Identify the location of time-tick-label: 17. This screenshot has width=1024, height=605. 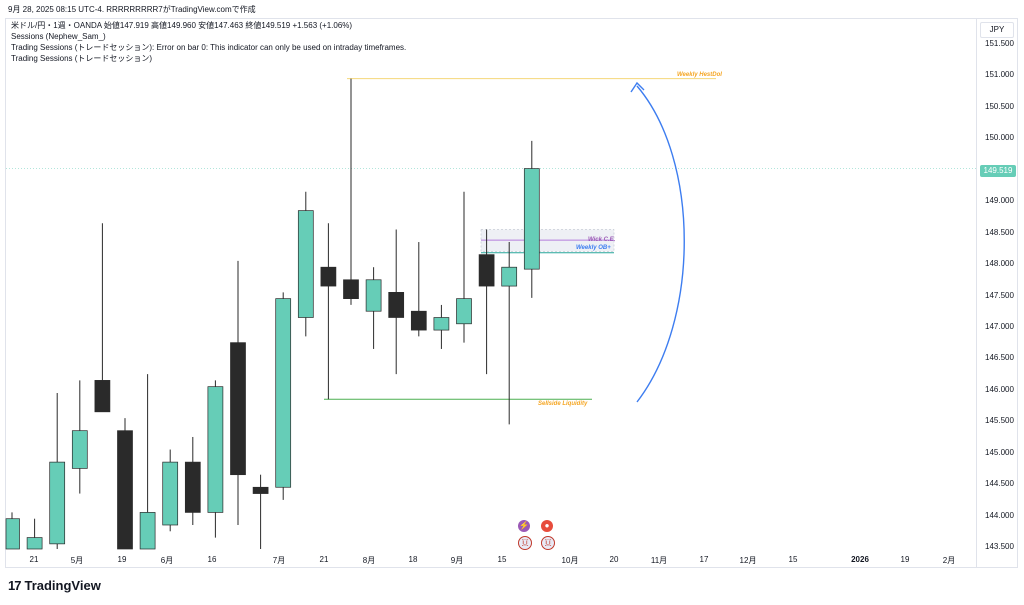
(704, 559).